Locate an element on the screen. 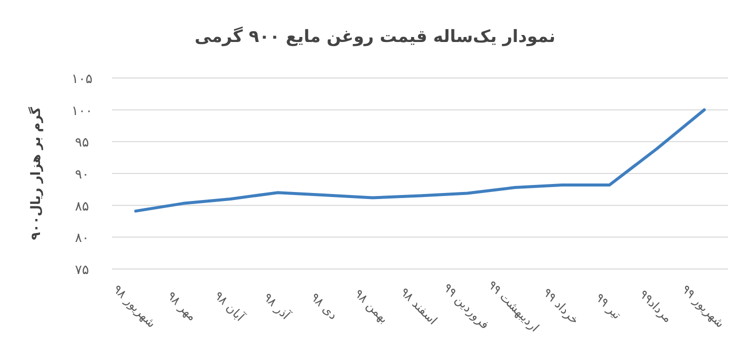  title: نمودار یک‌ساله قیمت روغن مایع ۹۰۰ گرمی is located at coordinates (375, 37).